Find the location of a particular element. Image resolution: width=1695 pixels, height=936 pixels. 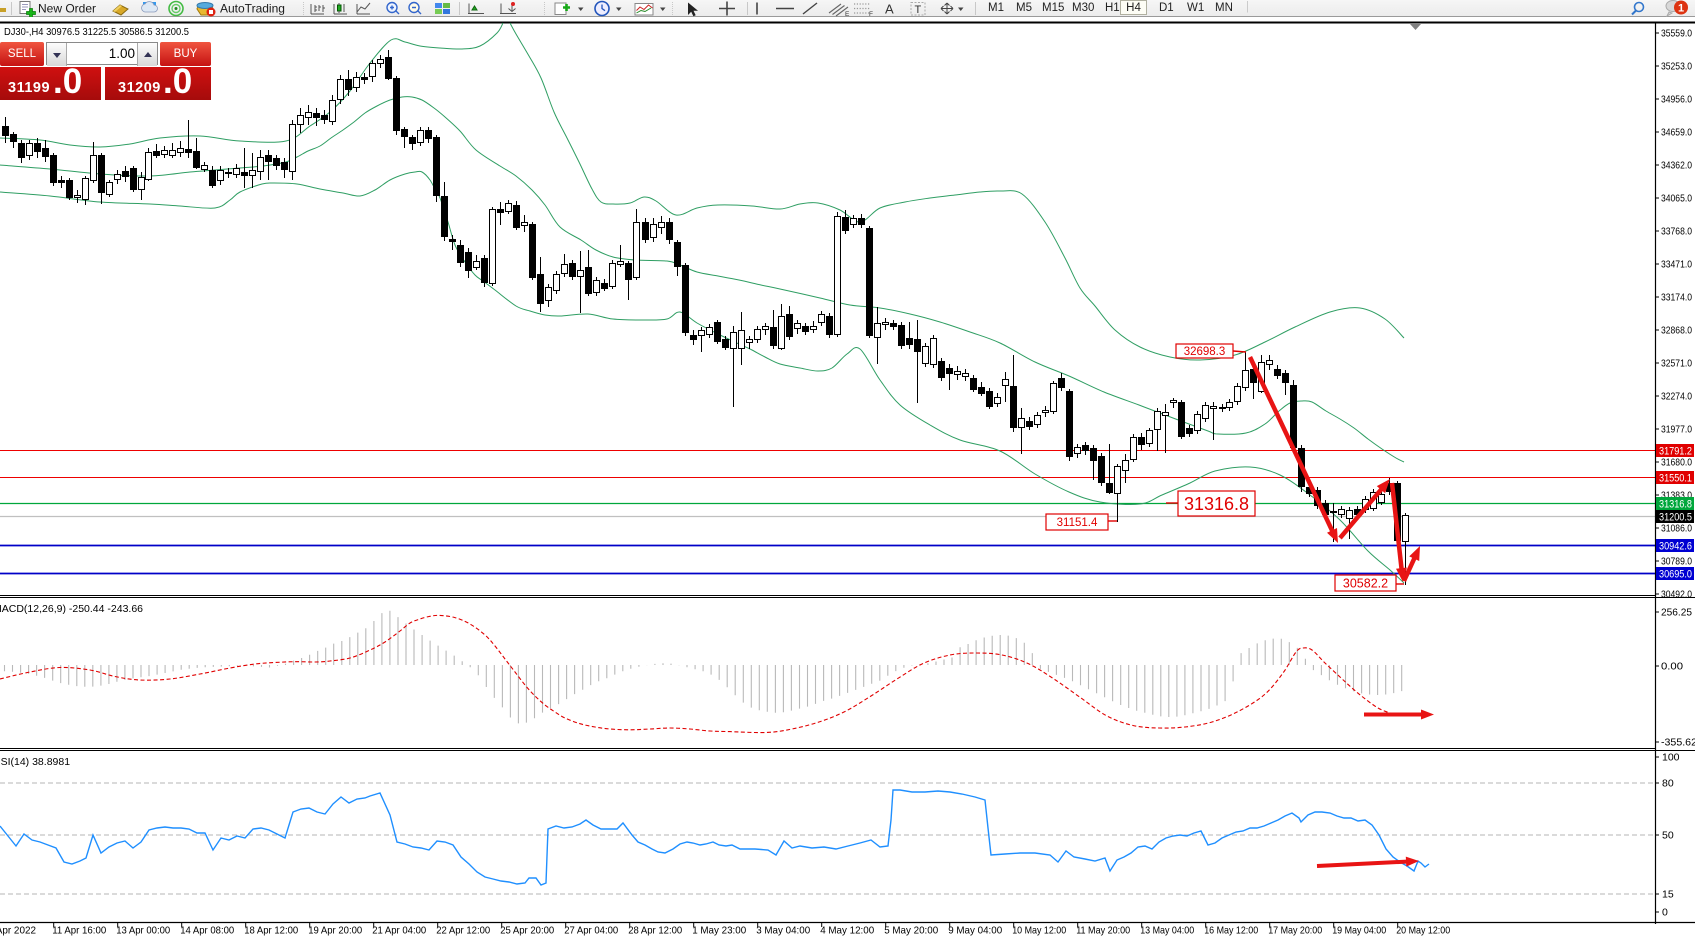

svg-text: 30695.0 is located at coordinates (1675, 575).